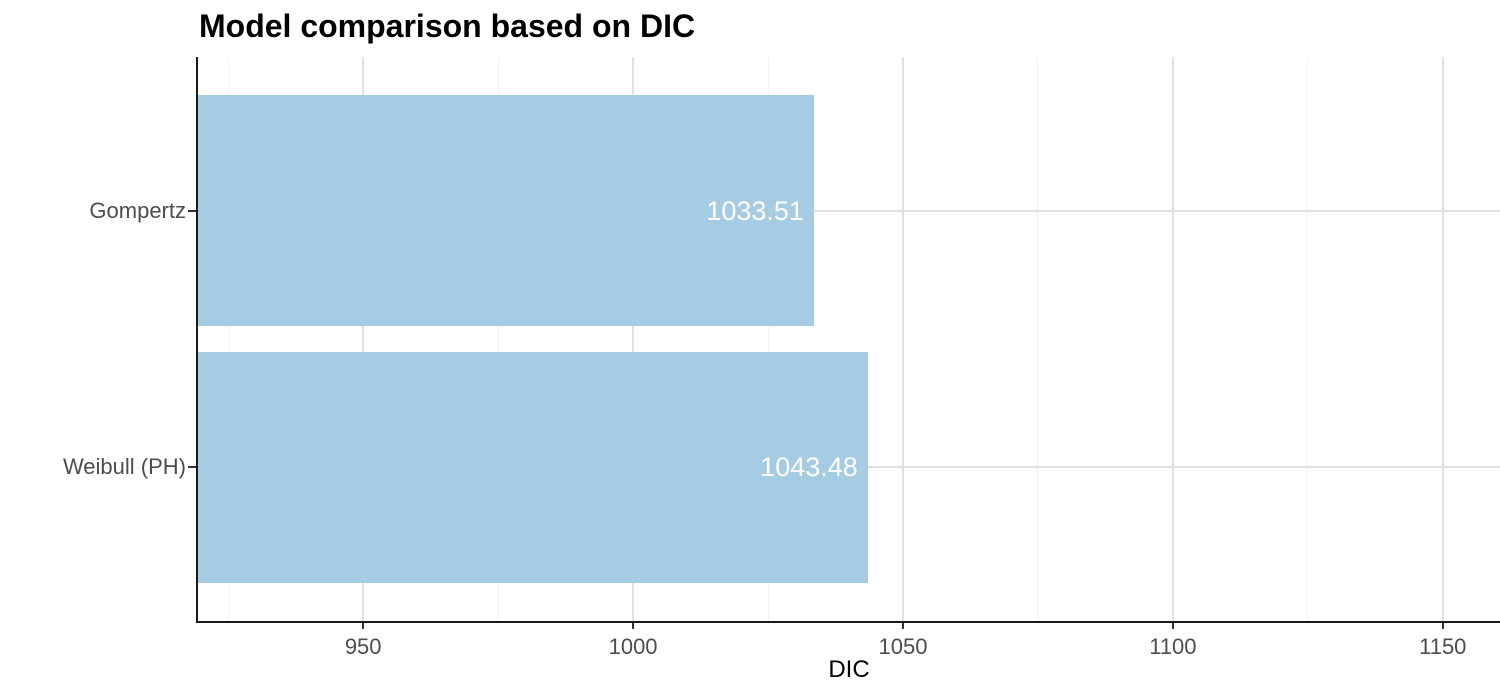  What do you see at coordinates (903, 646) in the screenshot?
I see `x-tick-label: 1050` at bounding box center [903, 646].